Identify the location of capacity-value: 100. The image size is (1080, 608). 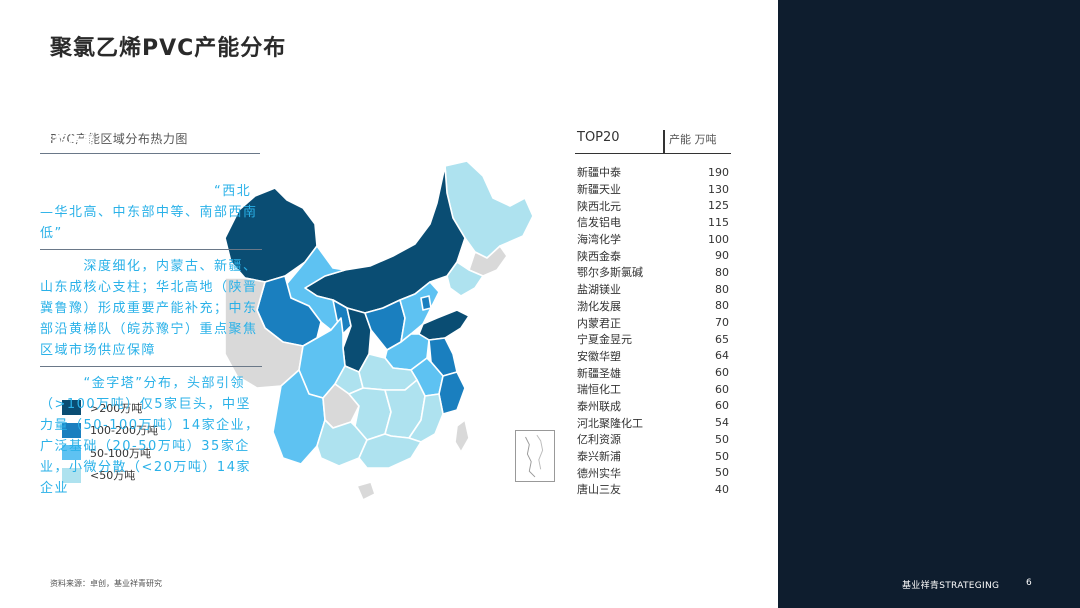
(718, 239).